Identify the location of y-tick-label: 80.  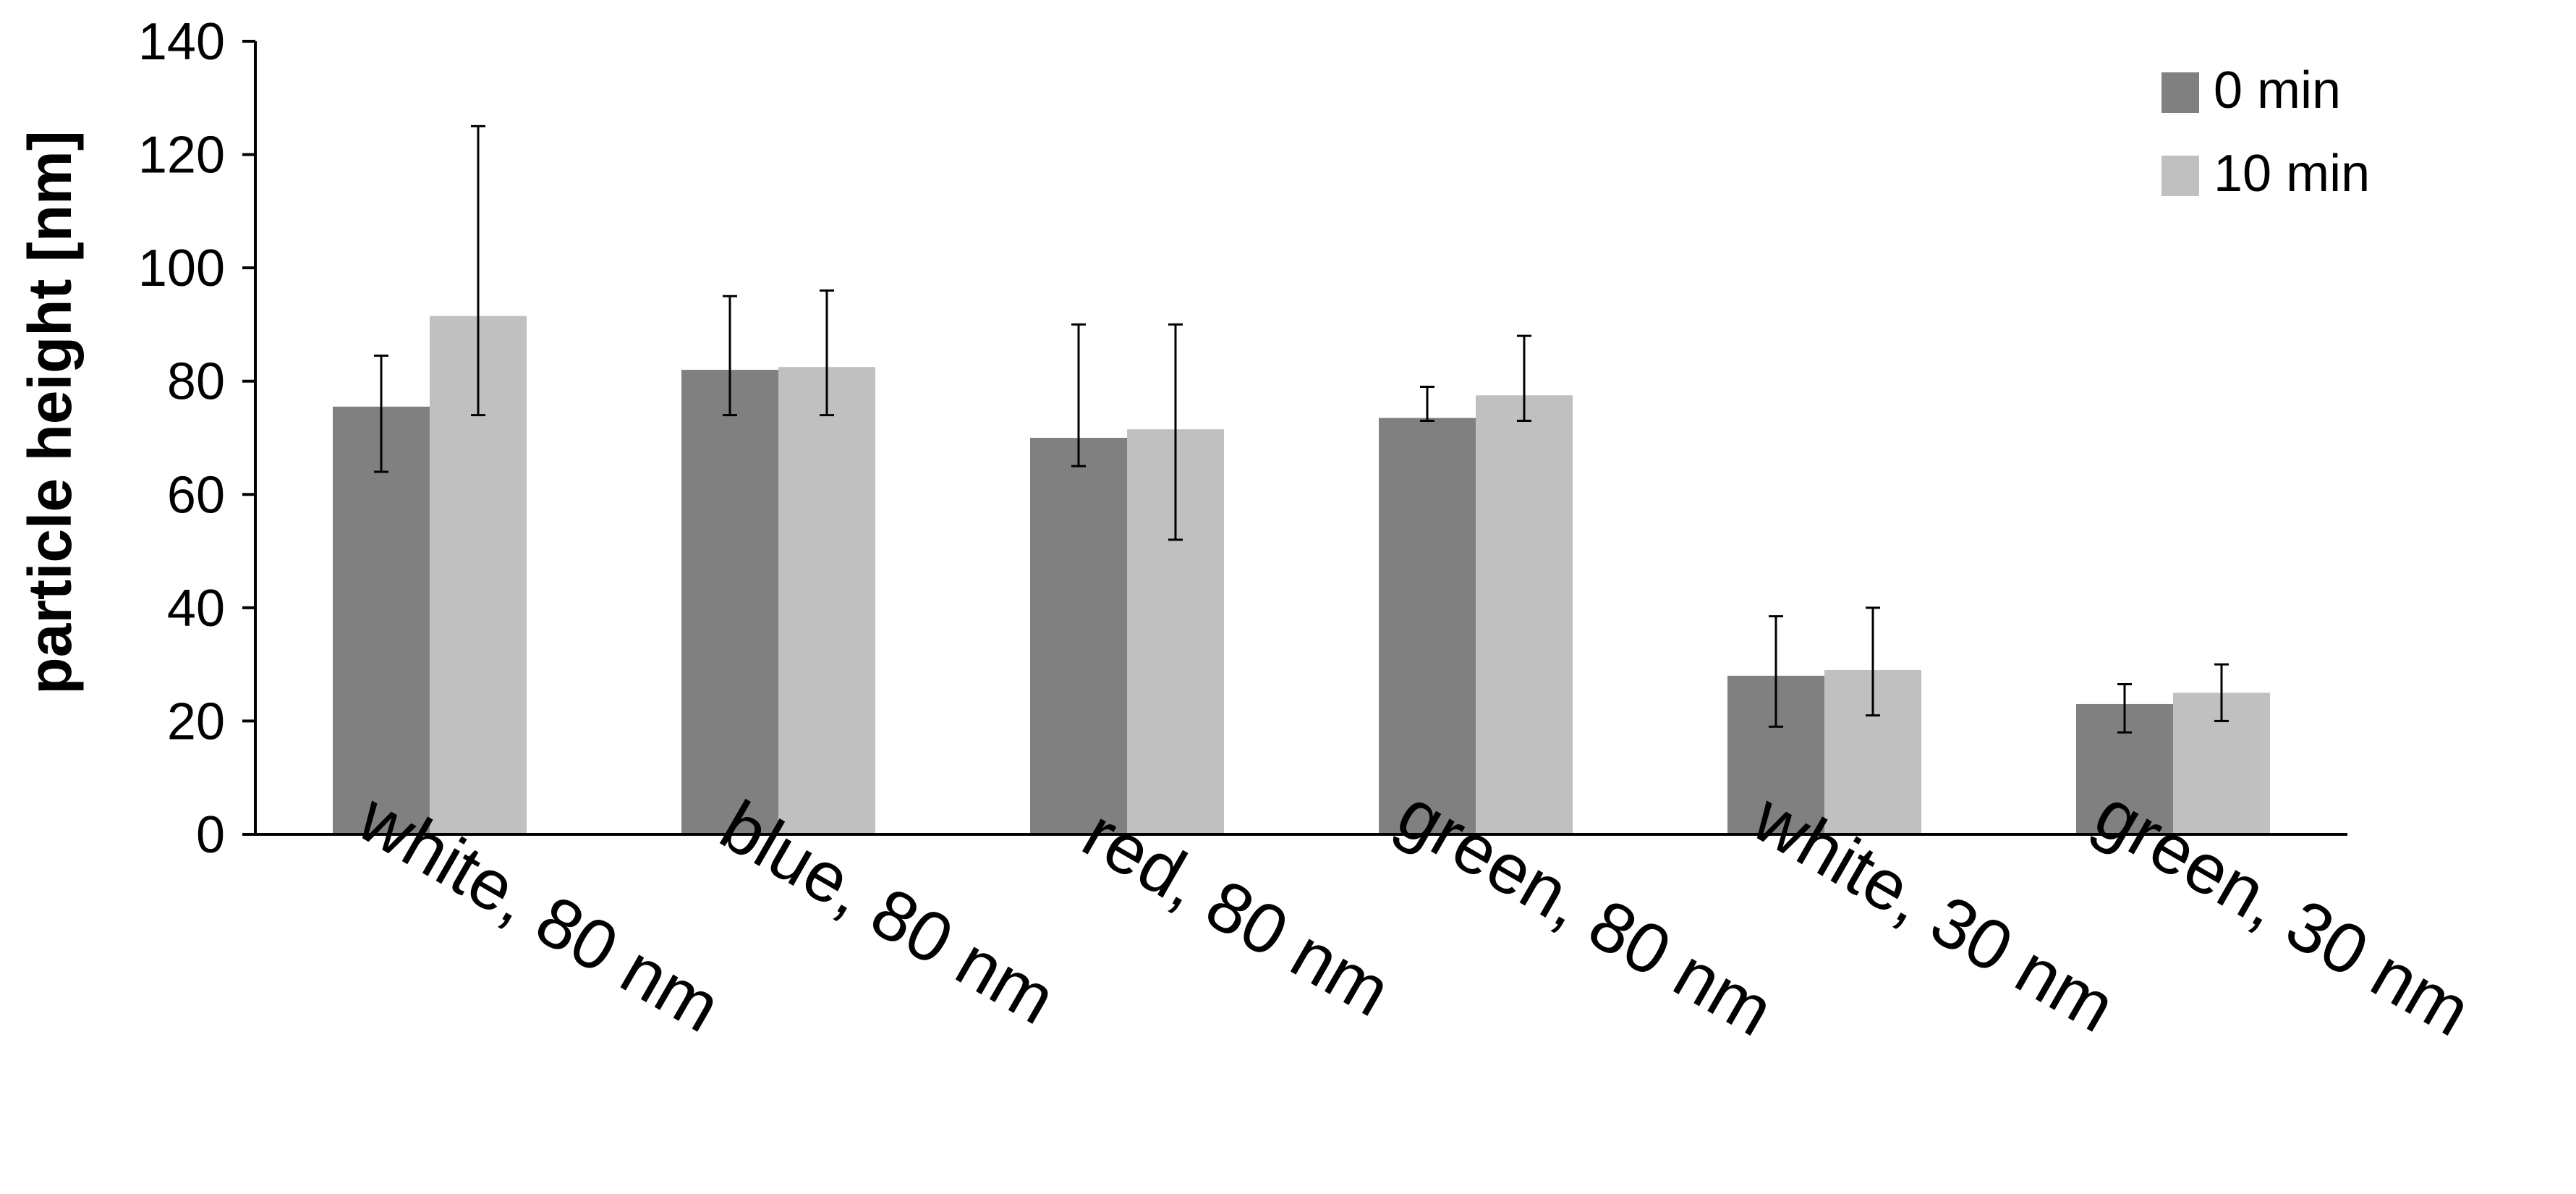
(196, 382).